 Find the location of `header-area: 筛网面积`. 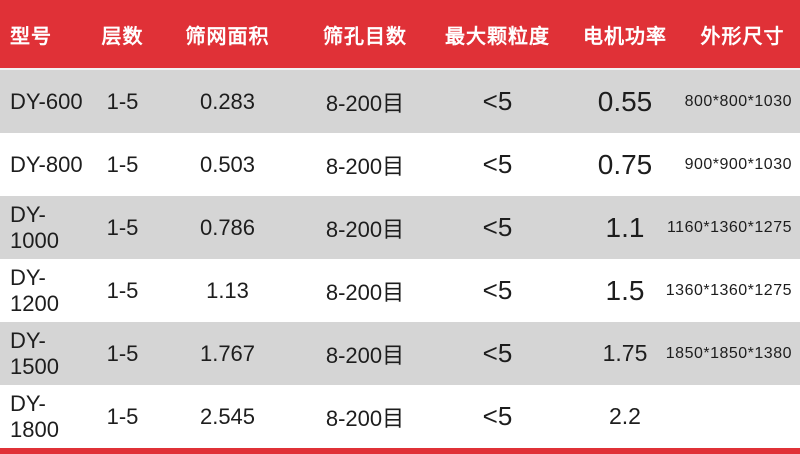

header-area: 筛网面积 is located at coordinates (227, 36).